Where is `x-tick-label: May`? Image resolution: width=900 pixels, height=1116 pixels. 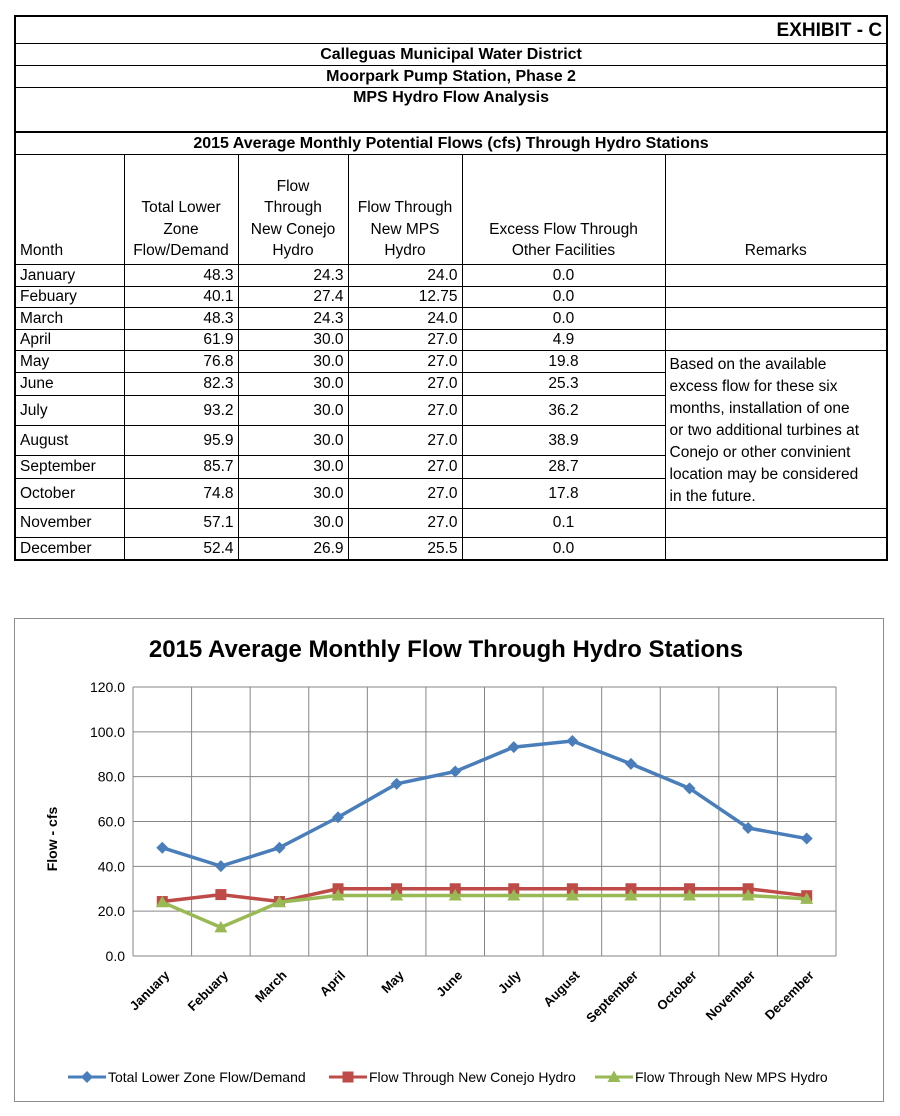
x-tick-label: May is located at coordinates (392, 981).